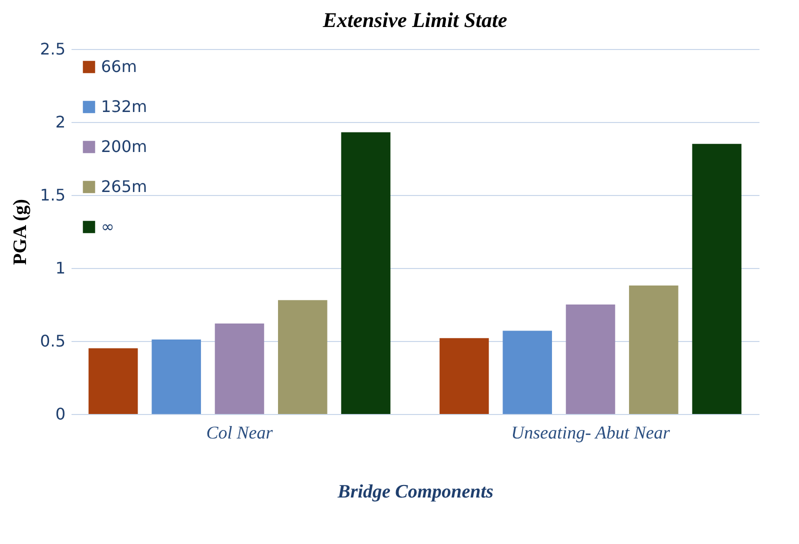  Describe the element at coordinates (53, 195) in the screenshot. I see `y-tick-label: 1.5` at that location.